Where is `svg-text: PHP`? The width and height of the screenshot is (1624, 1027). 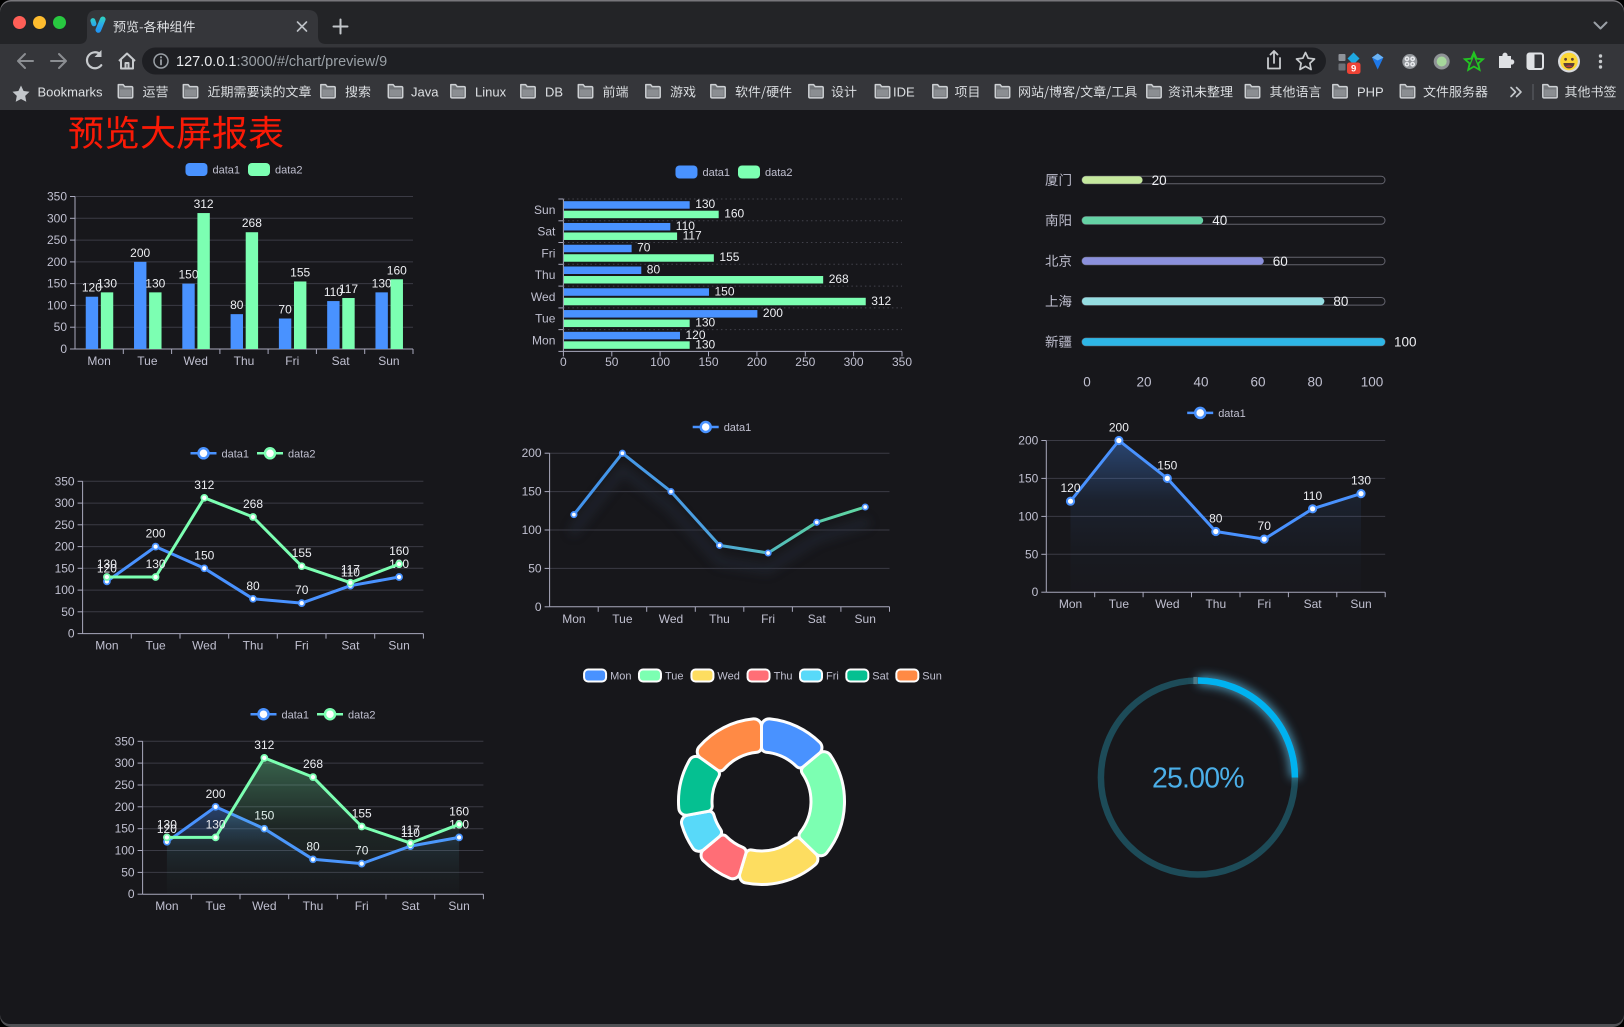 svg-text: PHP is located at coordinates (1370, 92).